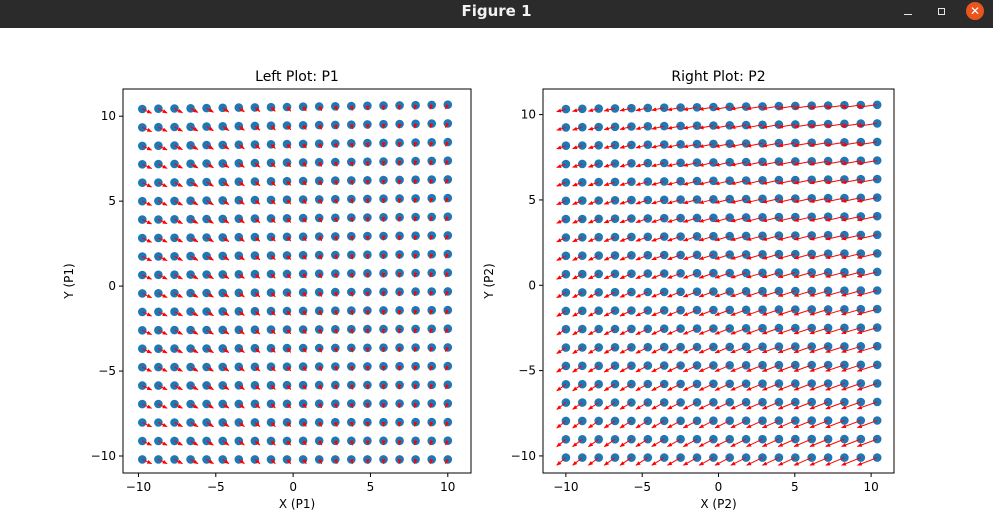  I want to click on maximize-button, so click(941, 11).